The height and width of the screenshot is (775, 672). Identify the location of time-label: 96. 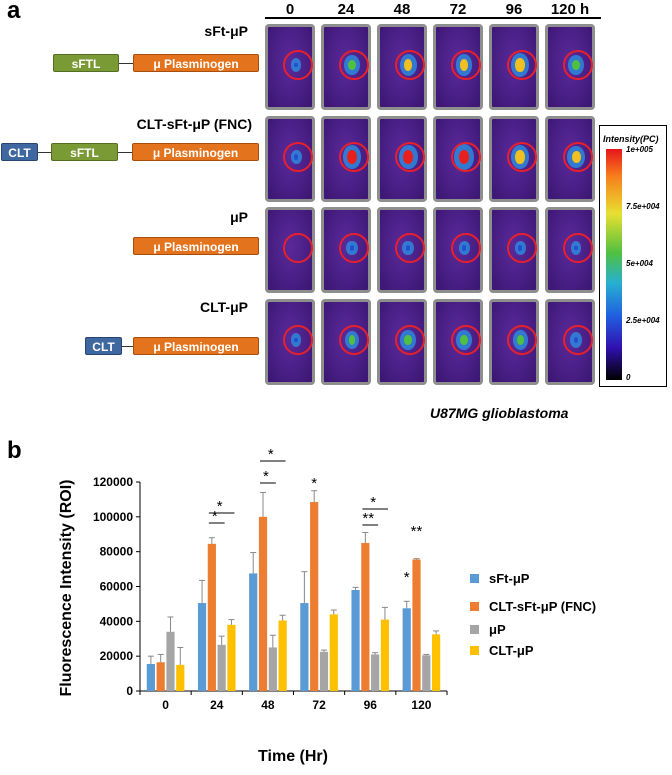
(514, 9).